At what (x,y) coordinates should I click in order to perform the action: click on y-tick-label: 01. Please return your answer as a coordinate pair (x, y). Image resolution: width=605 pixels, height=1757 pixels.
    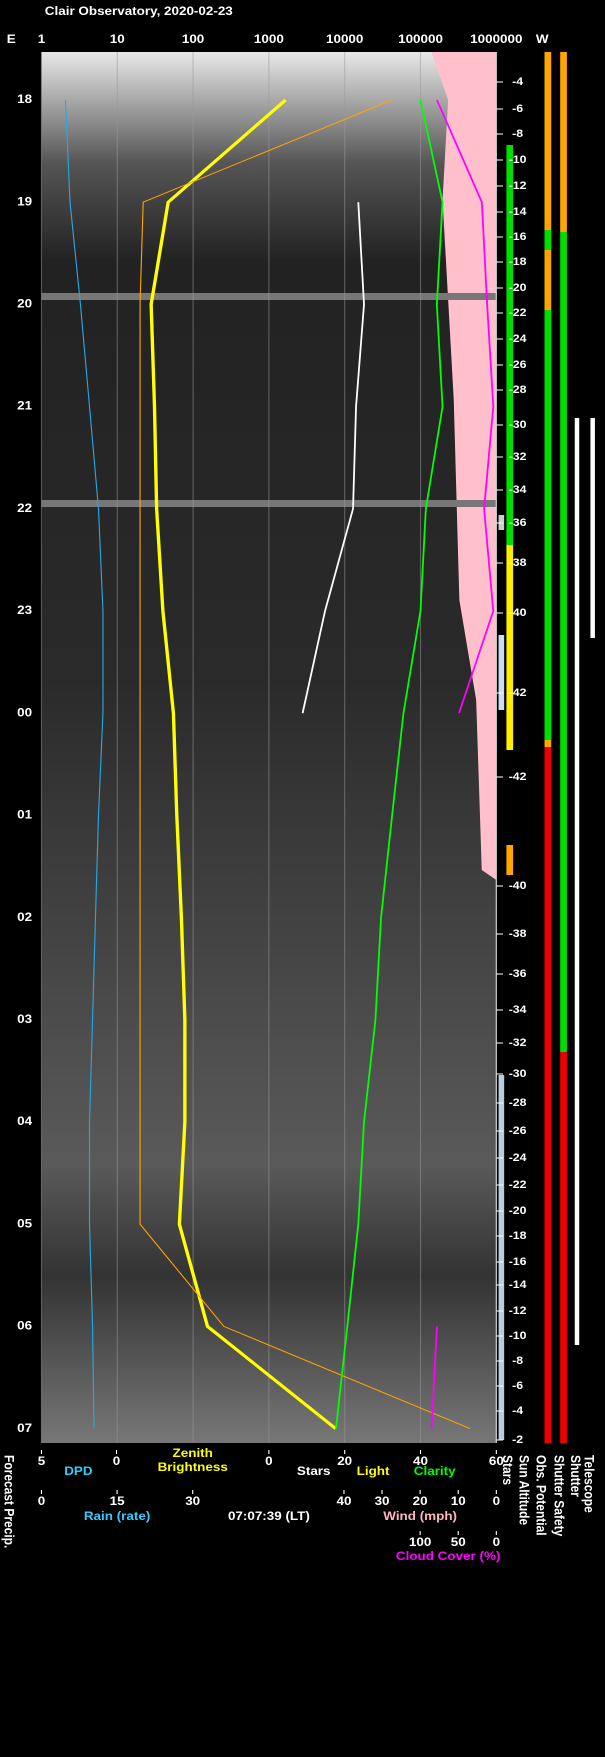
    Looking at the image, I should click on (24, 814).